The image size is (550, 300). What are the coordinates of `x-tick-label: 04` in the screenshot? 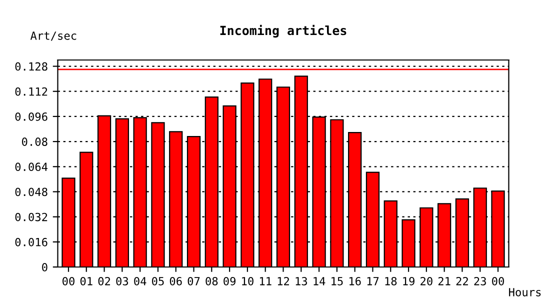 It's located at (140, 281).